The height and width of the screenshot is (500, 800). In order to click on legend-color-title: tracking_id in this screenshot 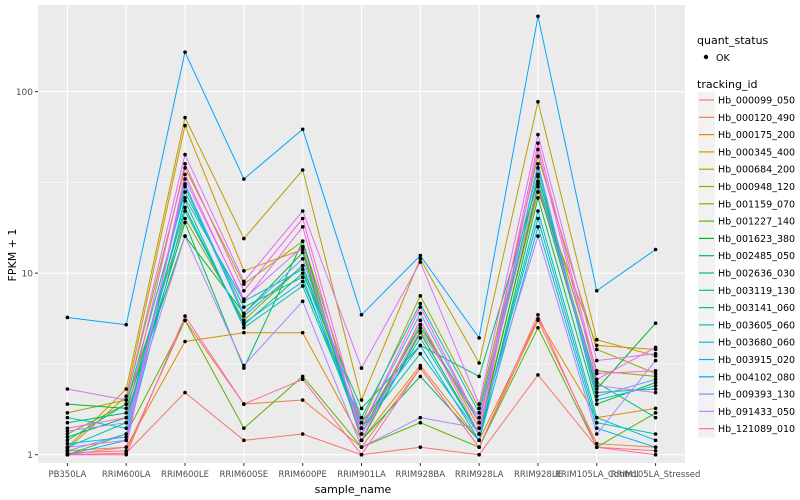, I will do `click(727, 84)`.